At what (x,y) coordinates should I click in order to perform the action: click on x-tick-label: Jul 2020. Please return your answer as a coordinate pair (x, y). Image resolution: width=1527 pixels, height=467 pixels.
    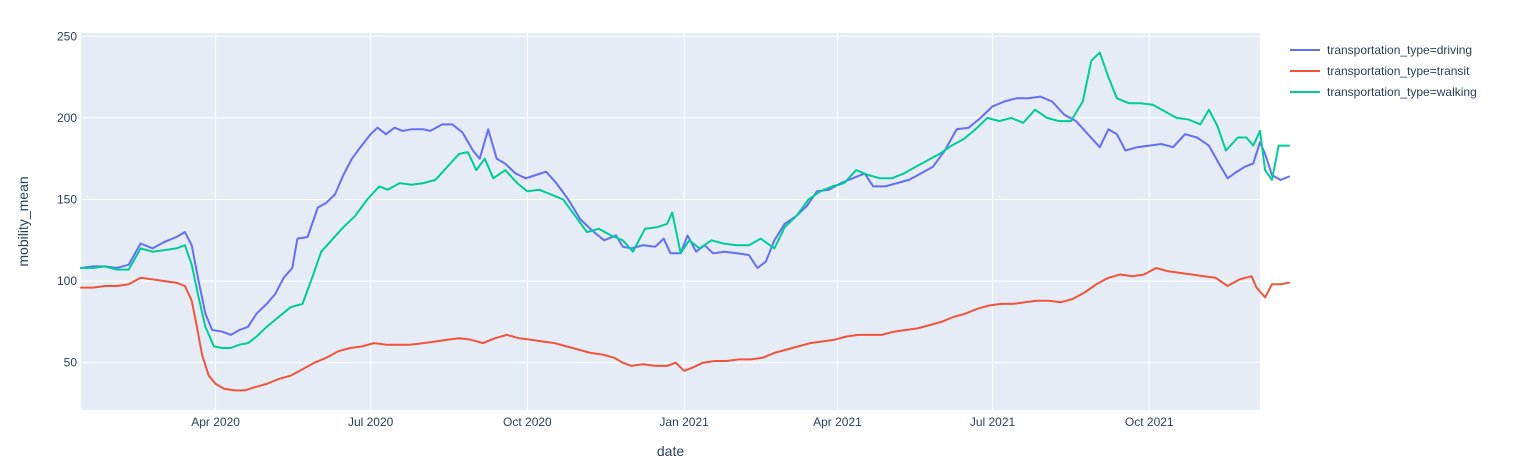
    Looking at the image, I should click on (371, 422).